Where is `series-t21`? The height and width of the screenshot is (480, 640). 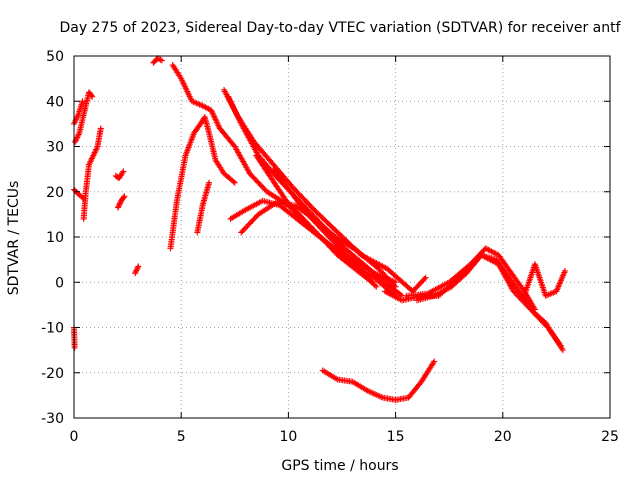
series-t21 is located at coordinates (489, 300).